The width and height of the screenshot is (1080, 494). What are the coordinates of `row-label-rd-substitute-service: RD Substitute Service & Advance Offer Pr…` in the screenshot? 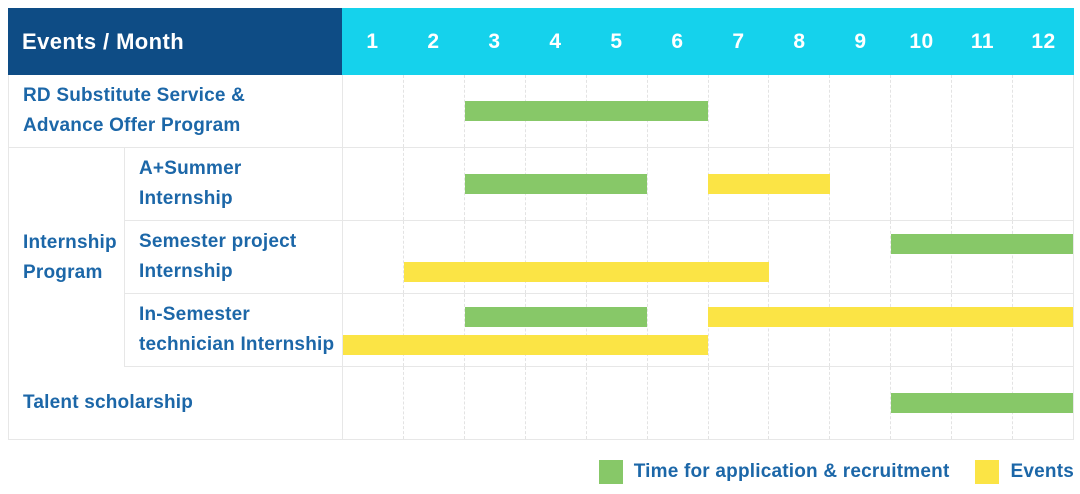 It's located at (176, 111).